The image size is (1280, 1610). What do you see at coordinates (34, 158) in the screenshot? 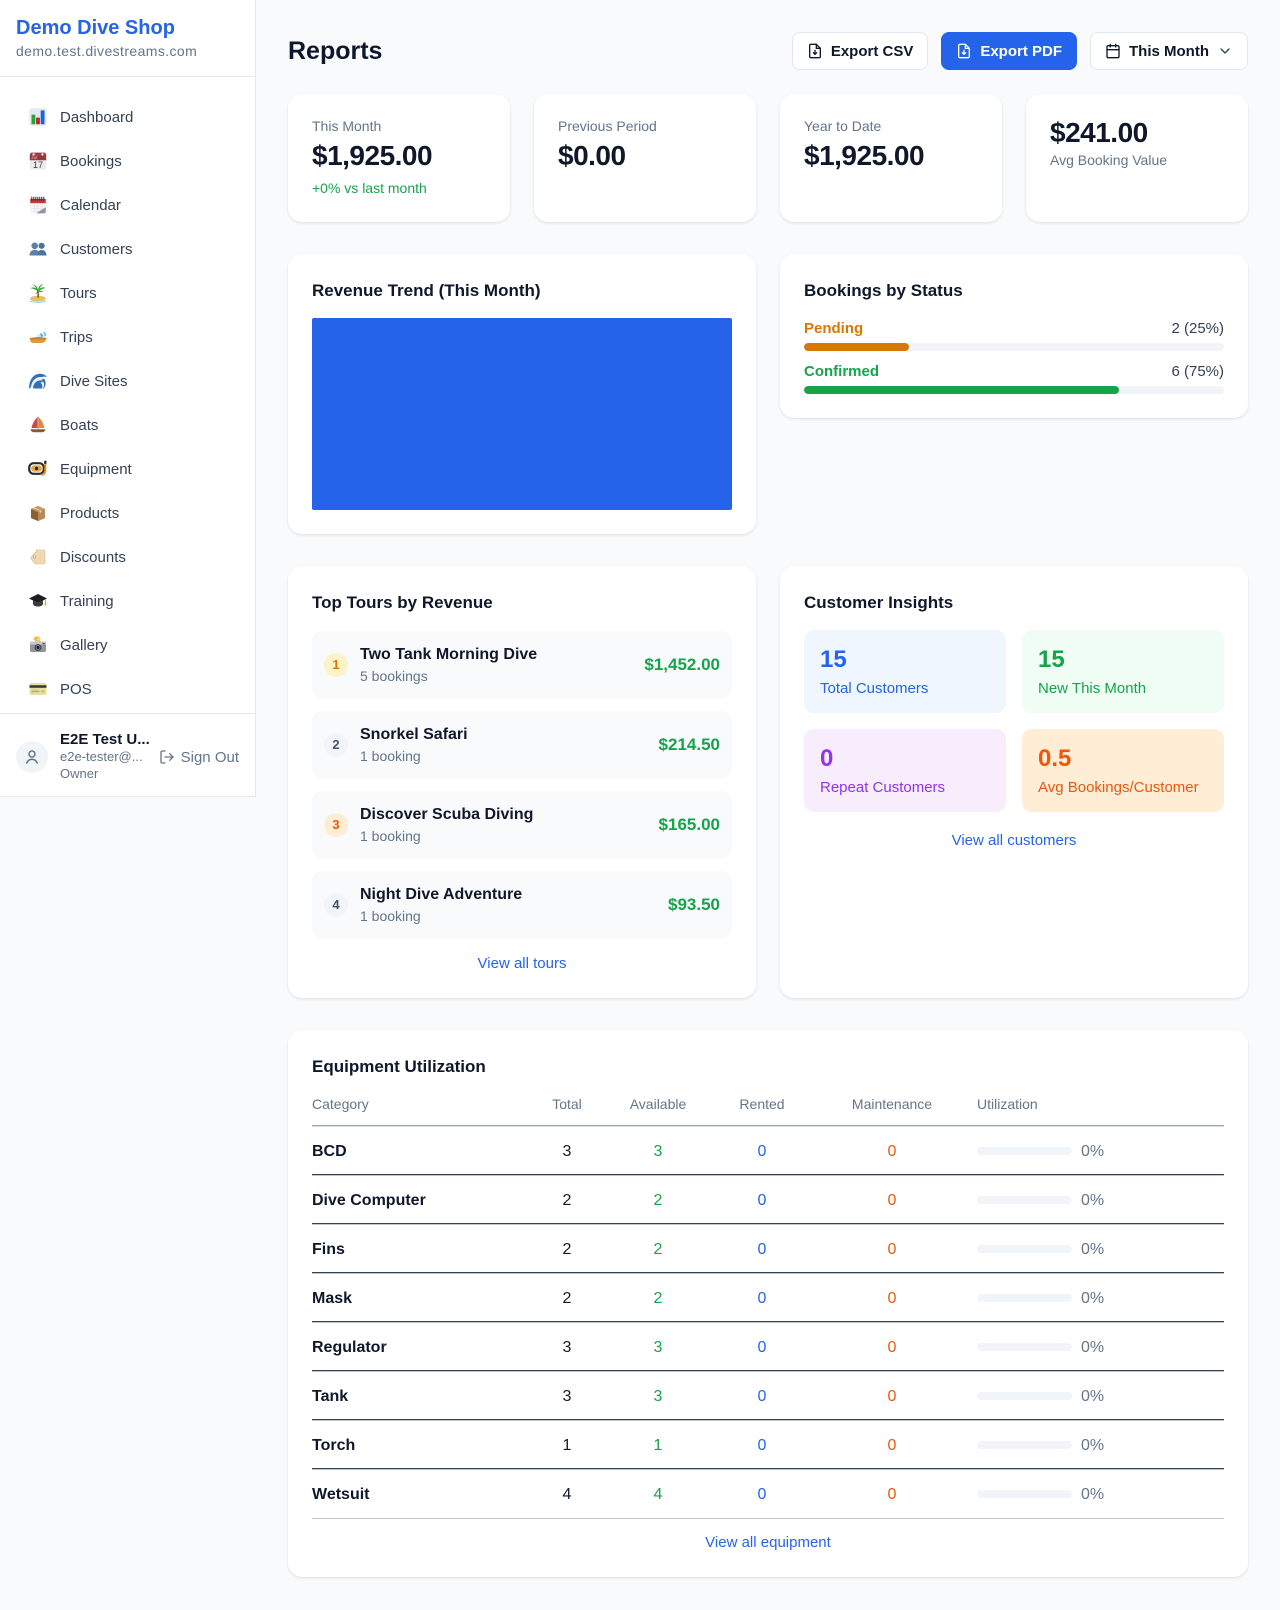
I see `svg-text: Jul` at bounding box center [34, 158].